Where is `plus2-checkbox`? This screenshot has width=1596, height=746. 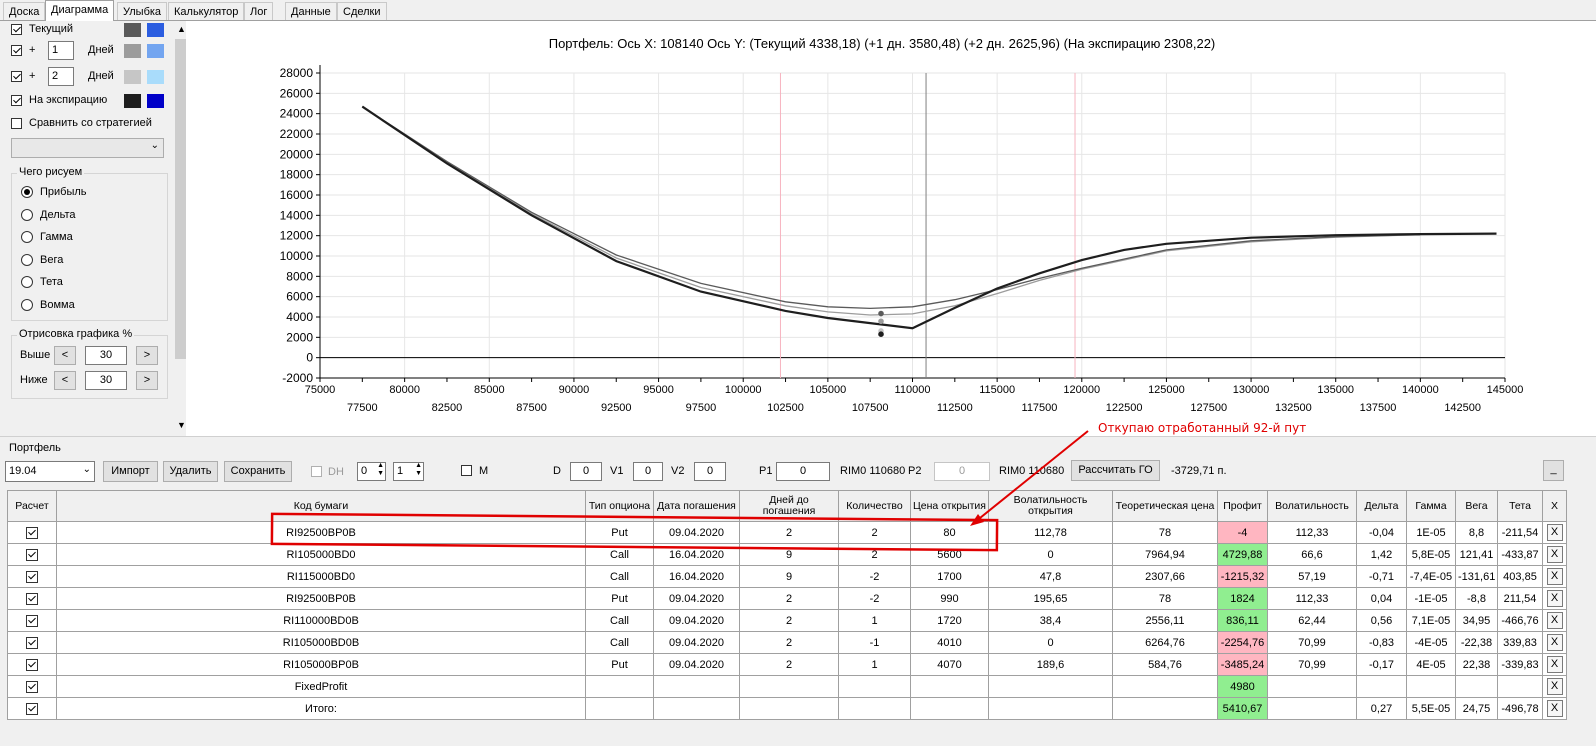 plus2-checkbox is located at coordinates (16, 76).